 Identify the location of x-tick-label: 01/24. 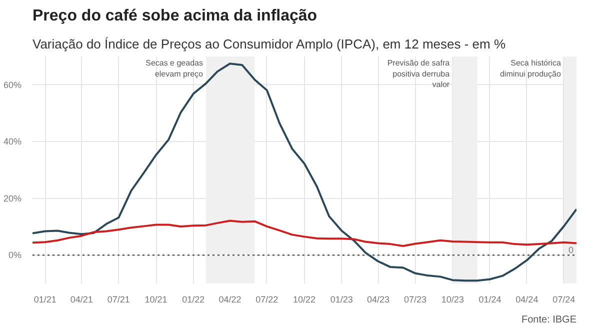
(490, 299).